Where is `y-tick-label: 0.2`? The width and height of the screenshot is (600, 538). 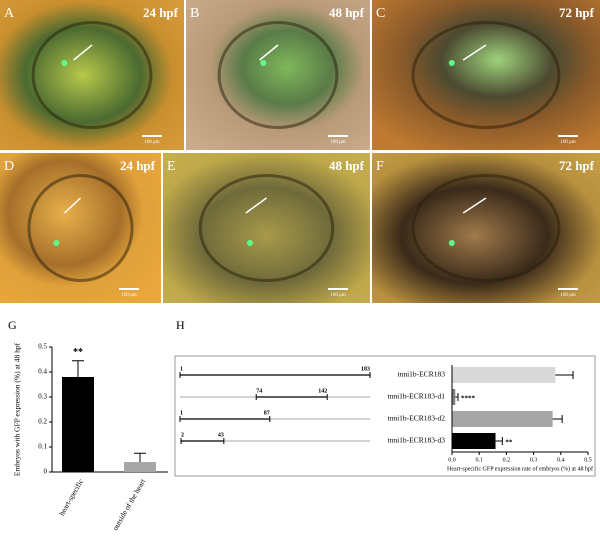
y-tick-label: 0.2 is located at coordinates (42, 422).